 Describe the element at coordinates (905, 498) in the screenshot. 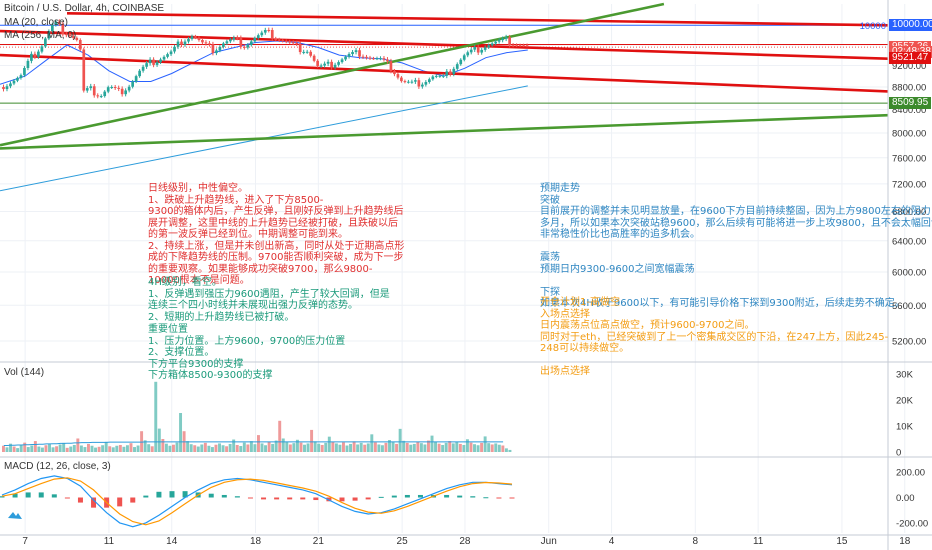

I see `macd-tick-label: 0.00` at that location.